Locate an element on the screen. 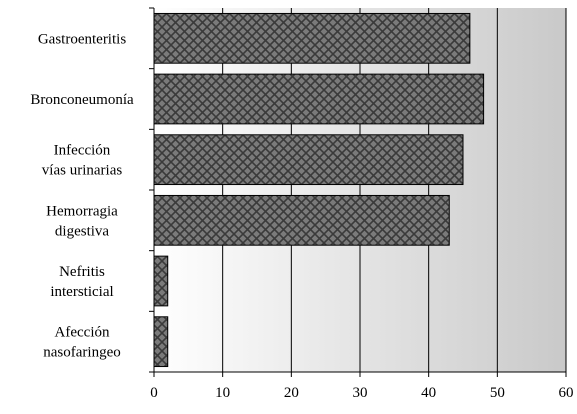 Image resolution: width=577 pixels, height=414 pixels. x-tick-labels: 0 10 20 30 40 50 60 is located at coordinates (361, 393).